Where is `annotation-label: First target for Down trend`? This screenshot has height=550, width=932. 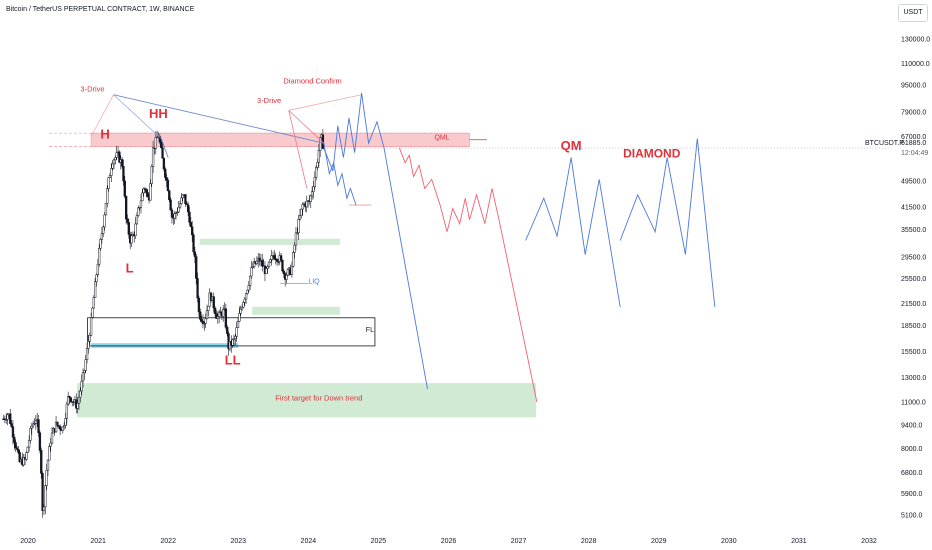
annotation-label: First target for Down trend is located at coordinates (318, 398).